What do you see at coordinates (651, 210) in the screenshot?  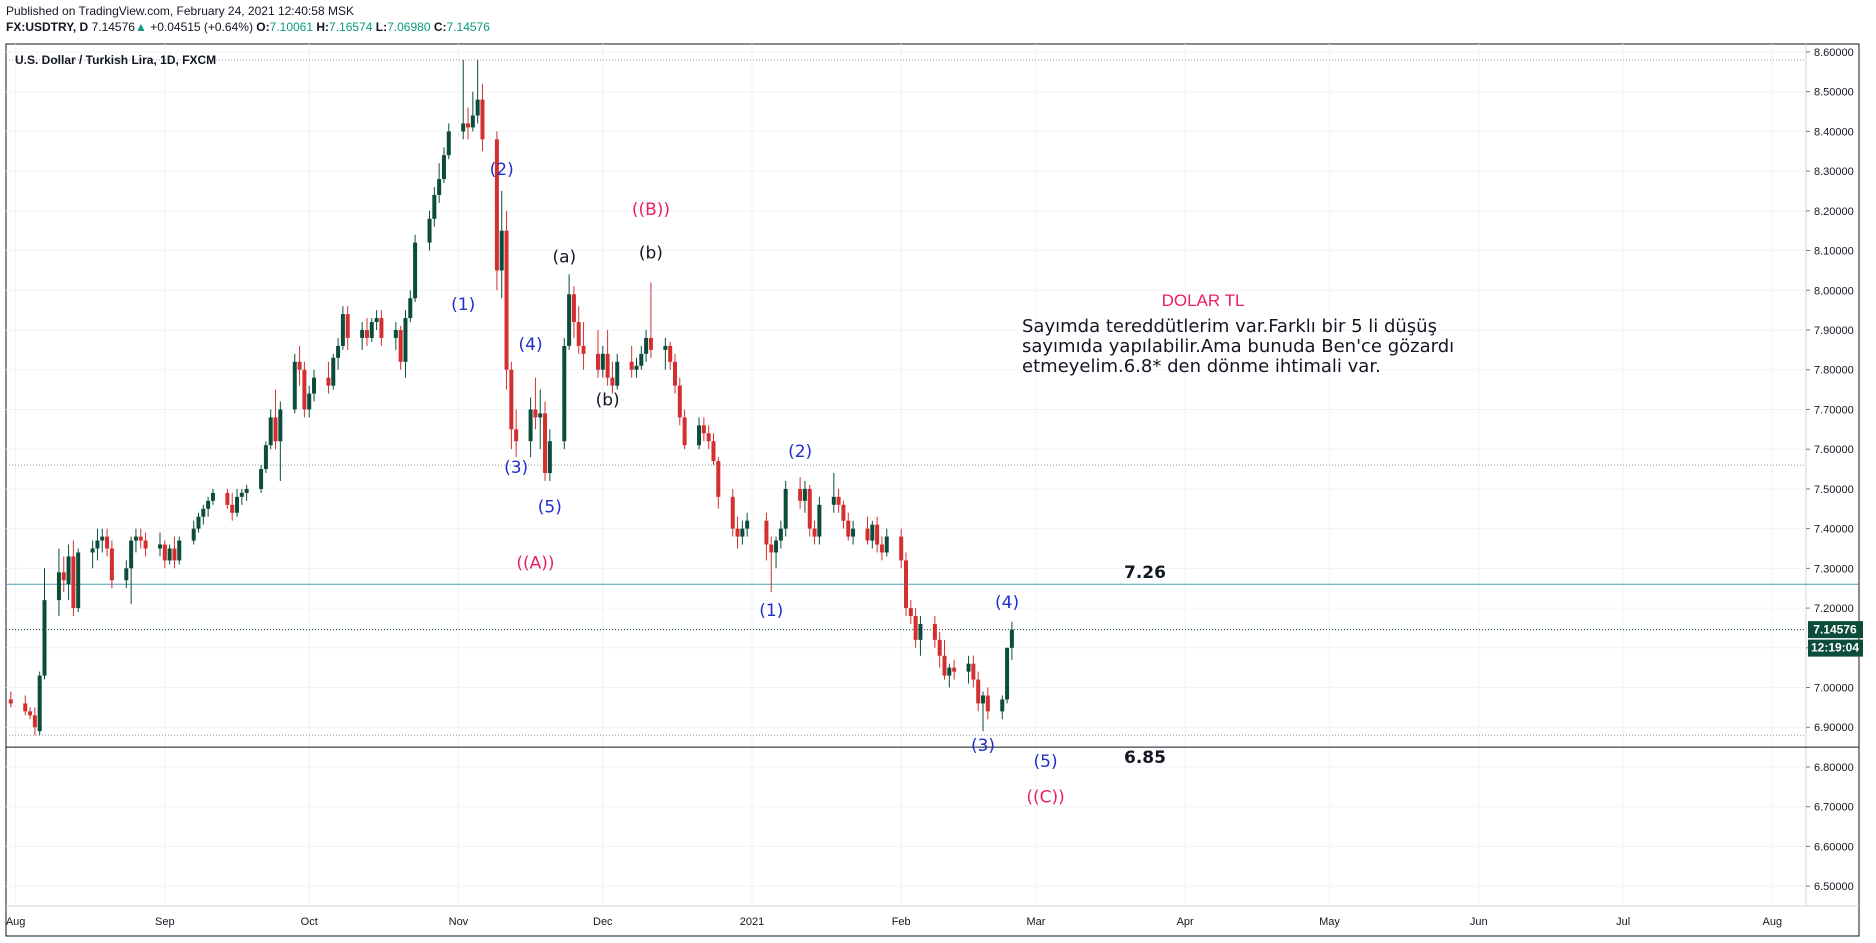 I see `wave-label: ((B))` at bounding box center [651, 210].